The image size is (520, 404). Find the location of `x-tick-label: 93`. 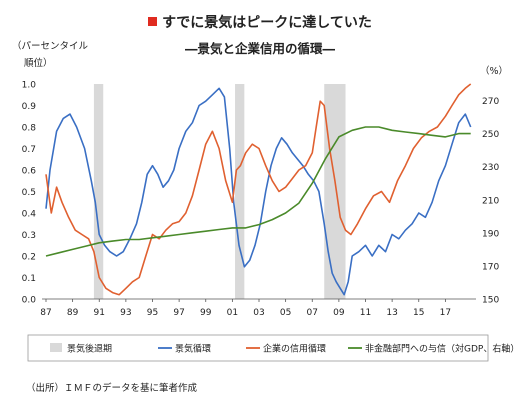

x-tick-label: 93 is located at coordinates (125, 313).